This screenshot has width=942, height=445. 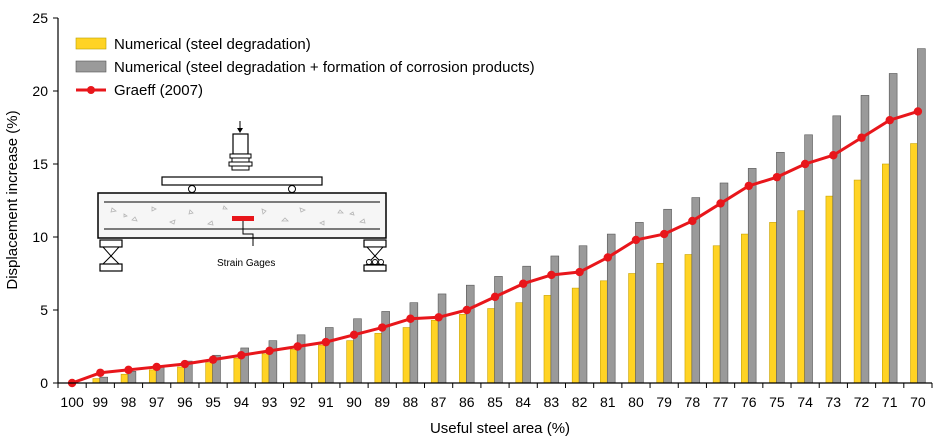 I want to click on x-tick-label-83: 83, so click(x=552, y=402).